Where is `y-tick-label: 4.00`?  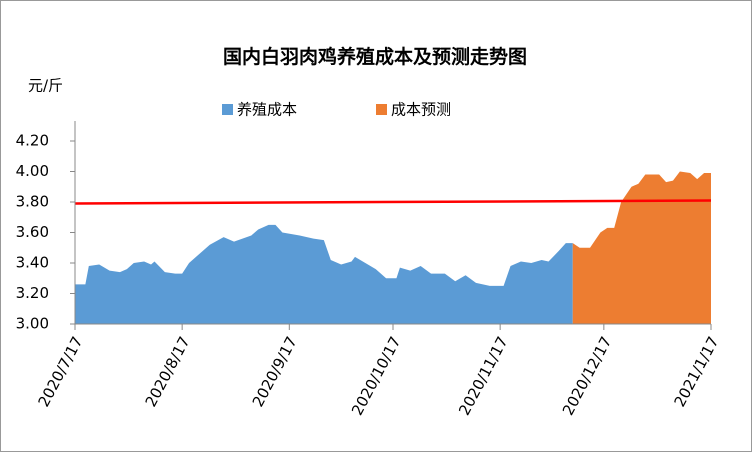
y-tick-label: 4.00 is located at coordinates (32, 171).